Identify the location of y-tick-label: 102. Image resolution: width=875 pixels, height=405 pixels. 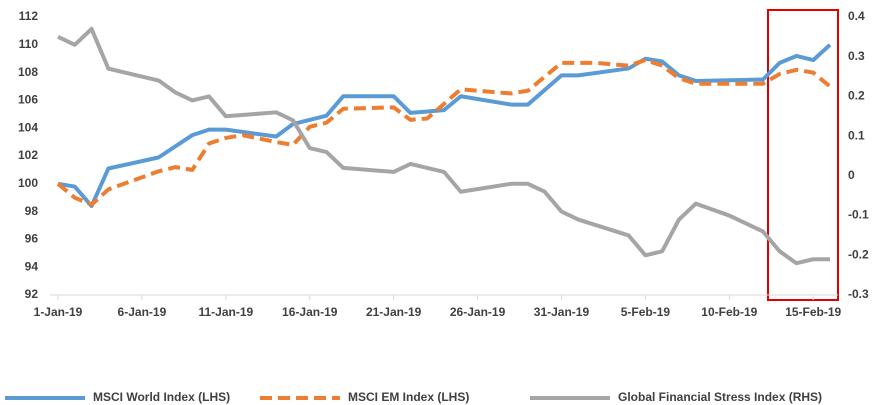
(28, 155).